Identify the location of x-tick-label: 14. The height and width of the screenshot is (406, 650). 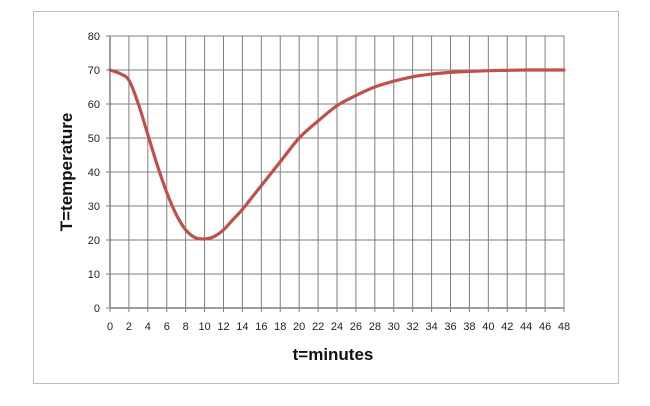
(242, 327).